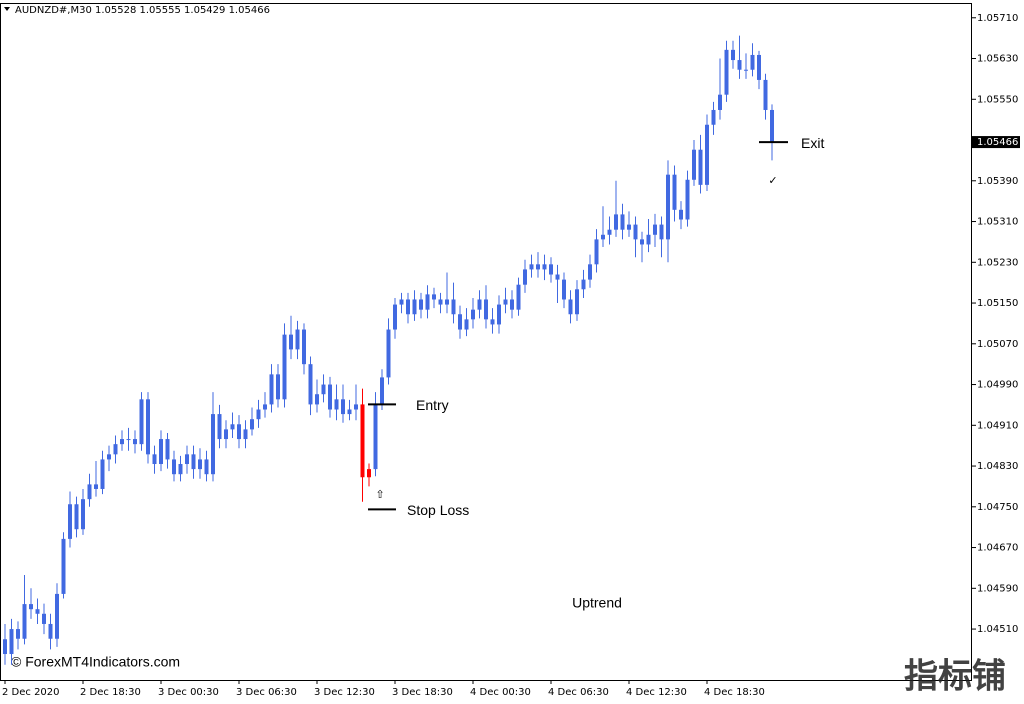 The height and width of the screenshot is (704, 1024). Describe the element at coordinates (379, 494) in the screenshot. I see `buy-arrow: ⇧` at that location.